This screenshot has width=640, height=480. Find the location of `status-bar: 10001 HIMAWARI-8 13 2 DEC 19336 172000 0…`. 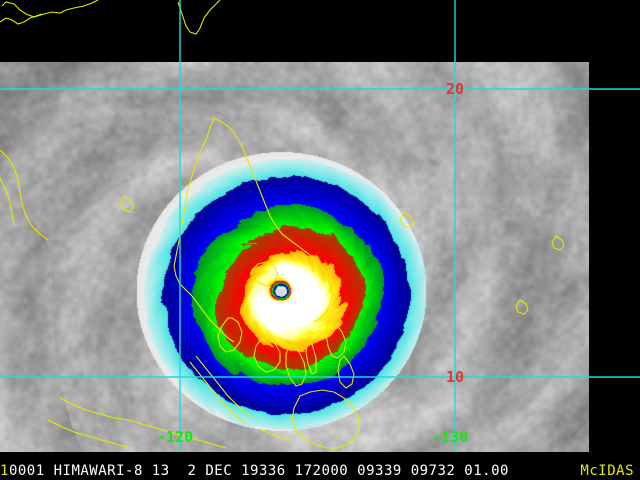

status-bar: 10001 HIMAWARI-8 13 2 DEC 19336 172000 0… is located at coordinates (320, 471).